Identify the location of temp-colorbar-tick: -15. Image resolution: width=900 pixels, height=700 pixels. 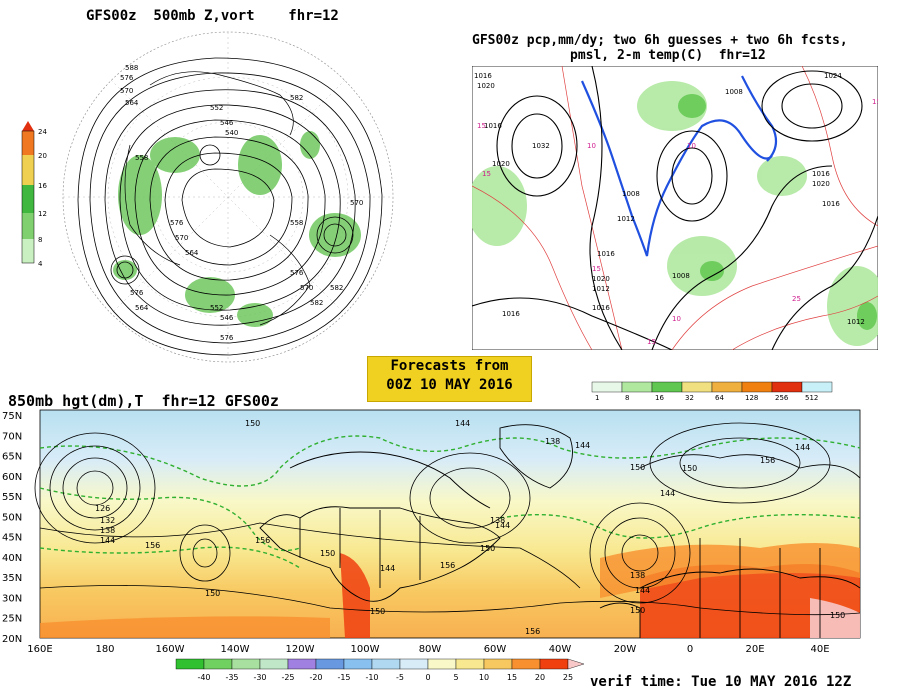
(343, 677).